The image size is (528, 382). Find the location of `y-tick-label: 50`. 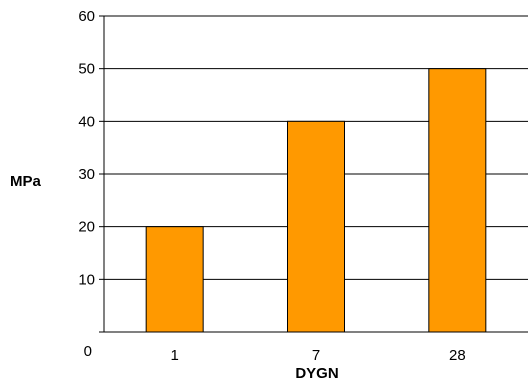

y-tick-label: 50 is located at coordinates (86, 69).